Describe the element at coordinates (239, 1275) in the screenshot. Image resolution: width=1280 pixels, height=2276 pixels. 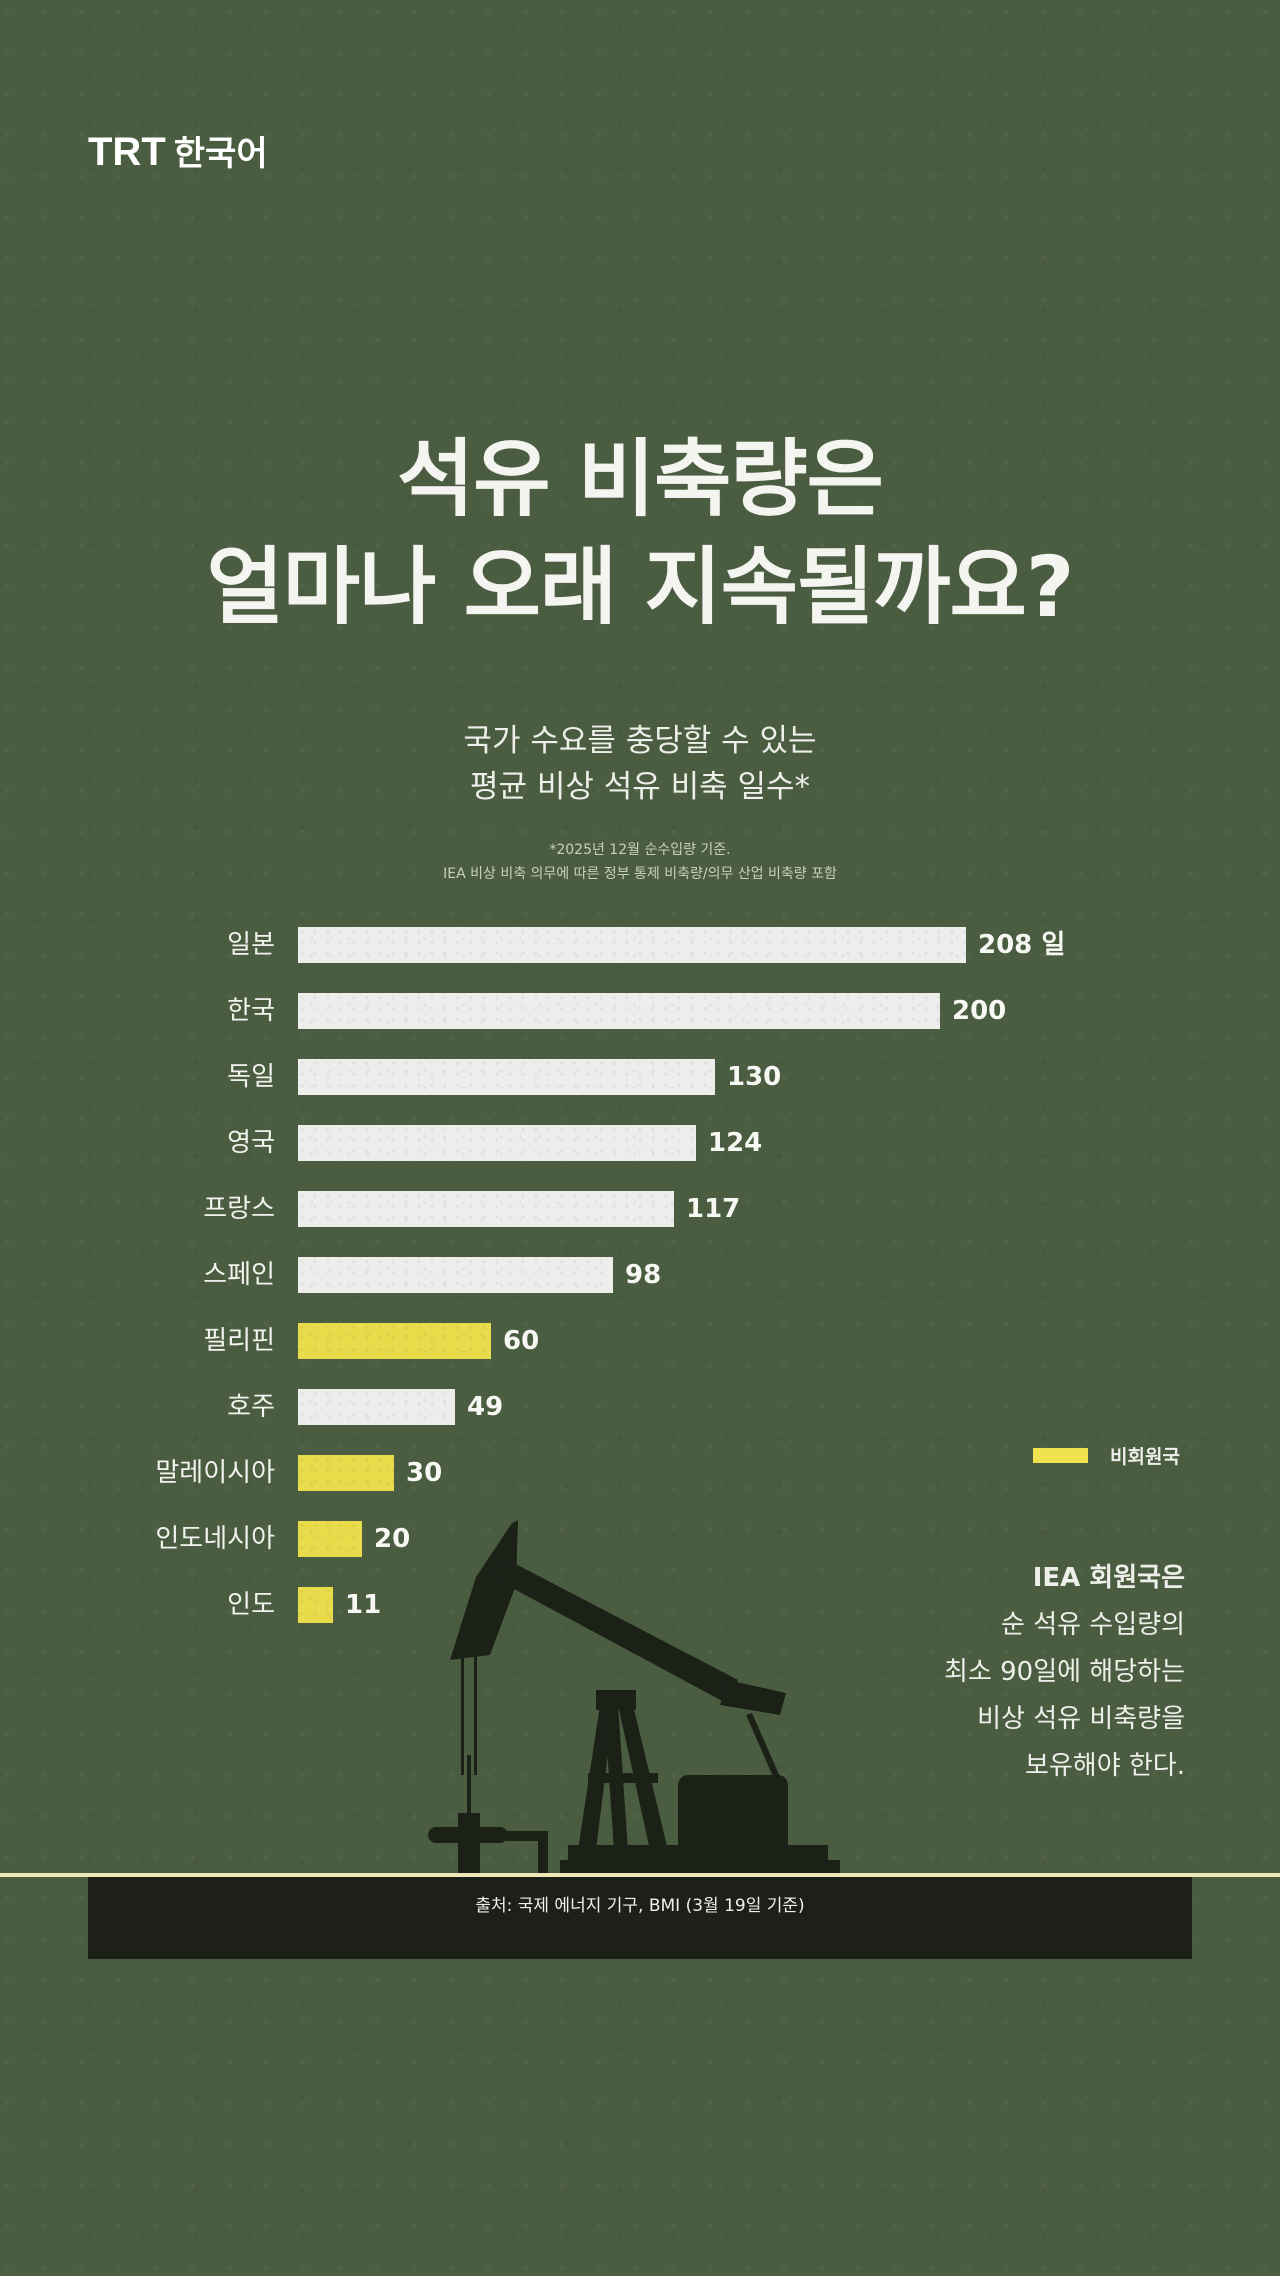
I see `country-label: 스페인` at that location.